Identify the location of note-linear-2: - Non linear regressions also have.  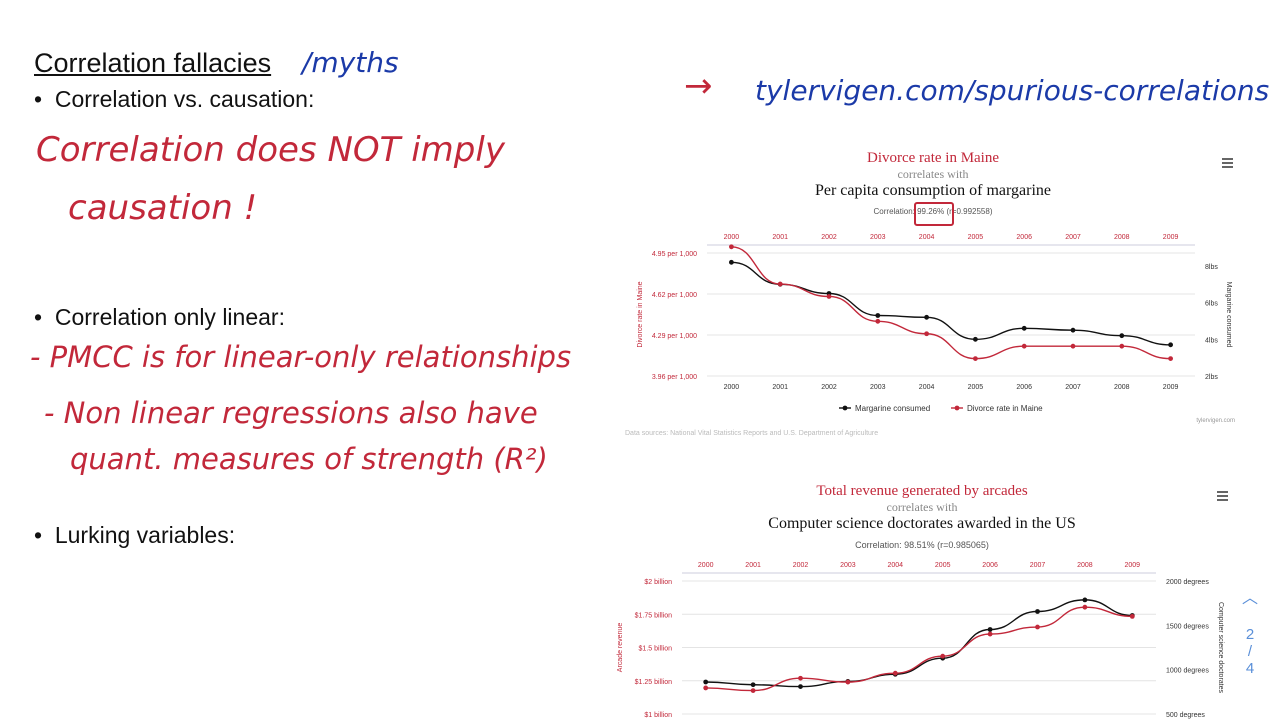
(291, 413).